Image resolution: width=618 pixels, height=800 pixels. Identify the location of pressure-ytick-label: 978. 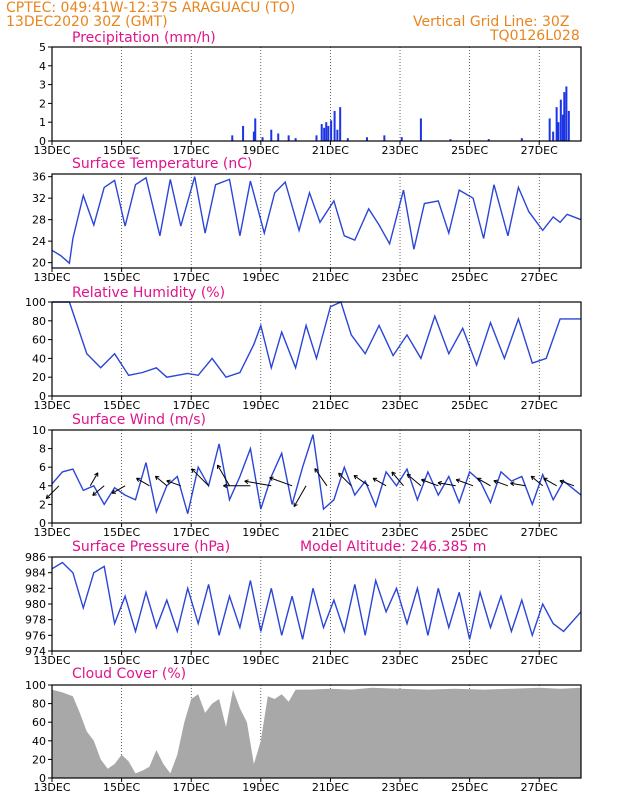
(35, 620).